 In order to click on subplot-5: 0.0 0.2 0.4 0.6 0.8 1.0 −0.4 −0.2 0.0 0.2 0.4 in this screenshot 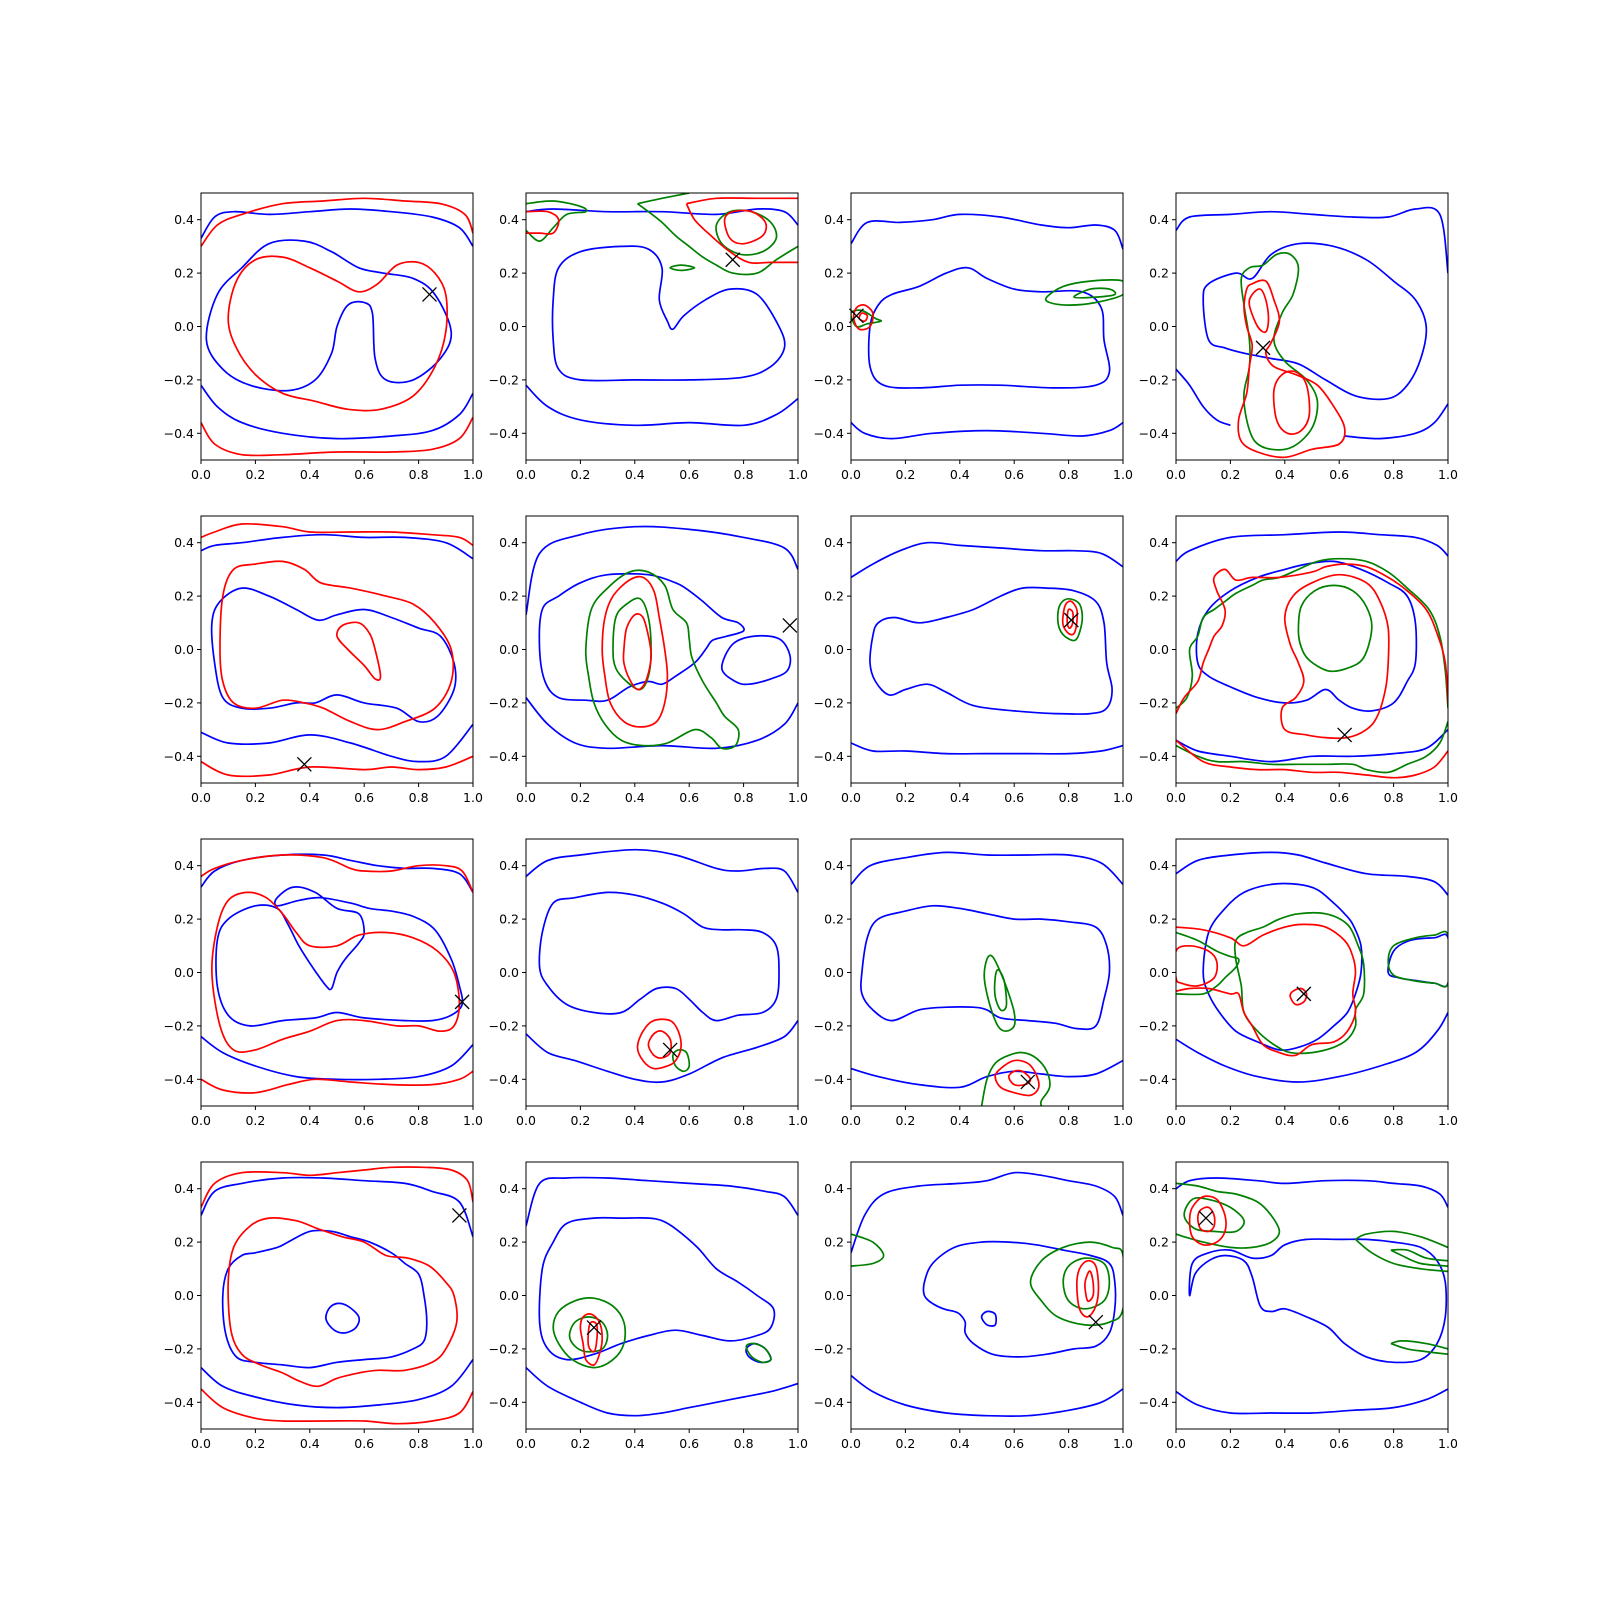, I will do `click(323, 660)`.